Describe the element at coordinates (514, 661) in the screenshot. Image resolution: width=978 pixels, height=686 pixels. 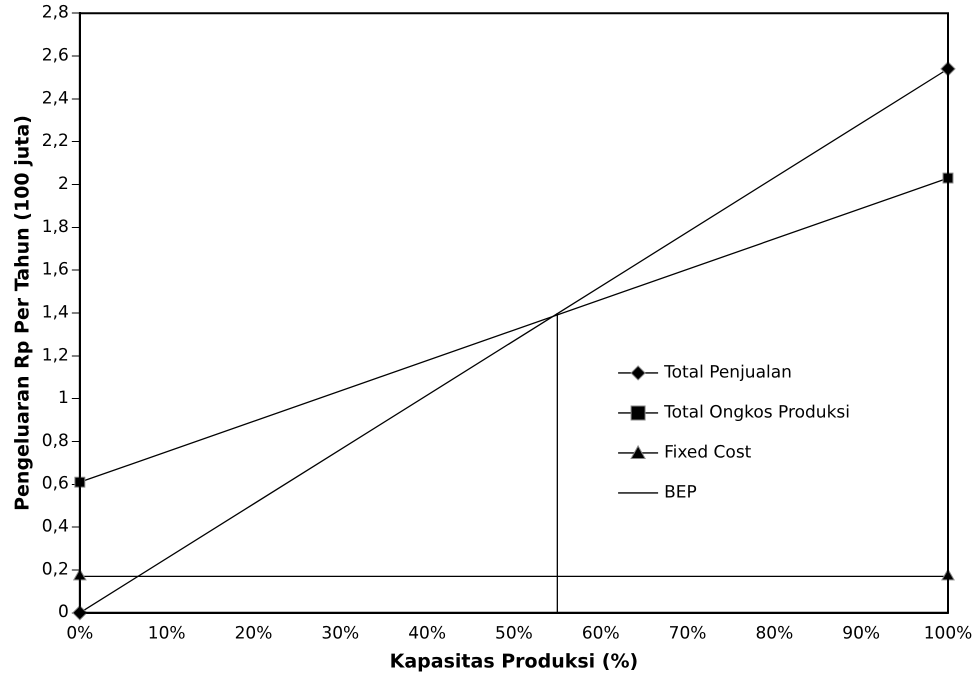
I see `x-axis-title: Kapasitas Produksi (%)` at that location.